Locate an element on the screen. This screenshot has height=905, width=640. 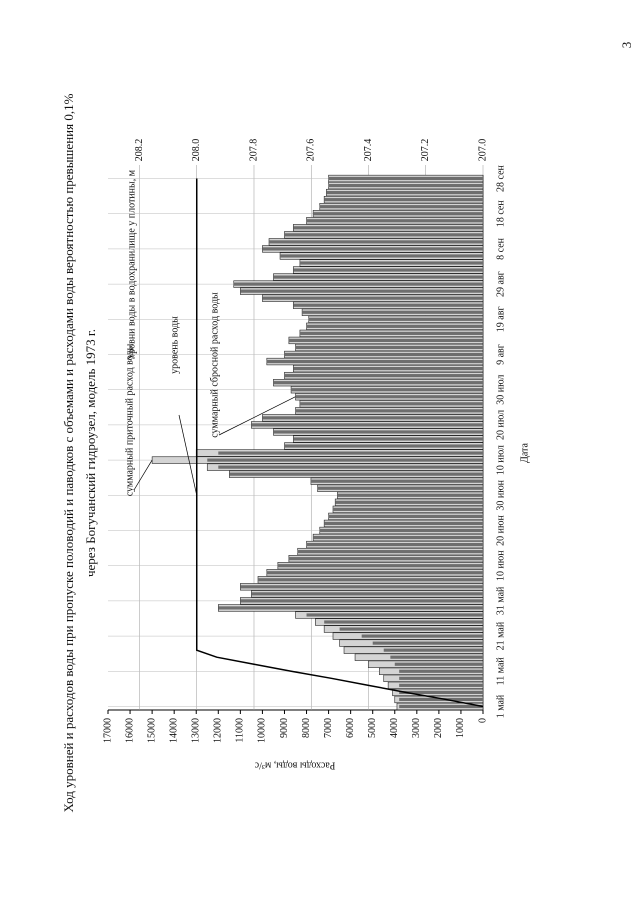
y-tick-label: 16000 is located at coordinates (129, 730).